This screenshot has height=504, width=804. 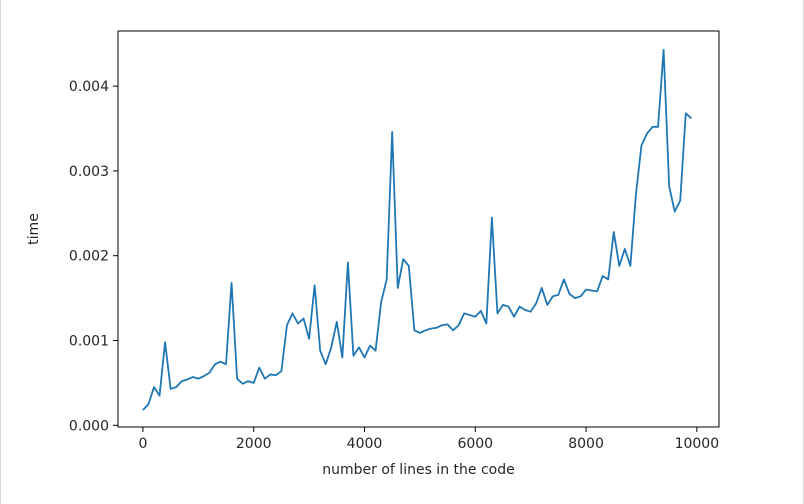 What do you see at coordinates (89, 172) in the screenshot?
I see `y-tick-label: 0.003` at bounding box center [89, 172].